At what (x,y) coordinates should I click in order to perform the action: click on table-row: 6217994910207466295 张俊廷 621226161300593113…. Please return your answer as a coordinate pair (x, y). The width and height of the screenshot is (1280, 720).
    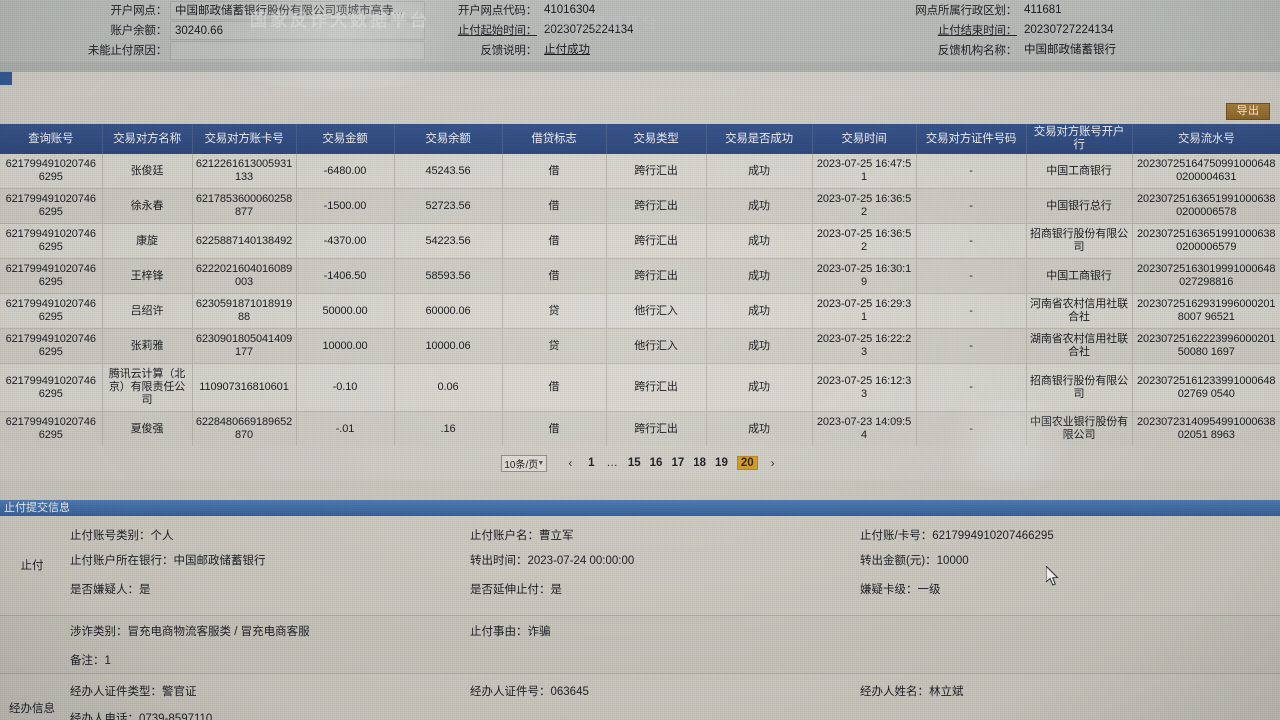
    Looking at the image, I should click on (640, 171).